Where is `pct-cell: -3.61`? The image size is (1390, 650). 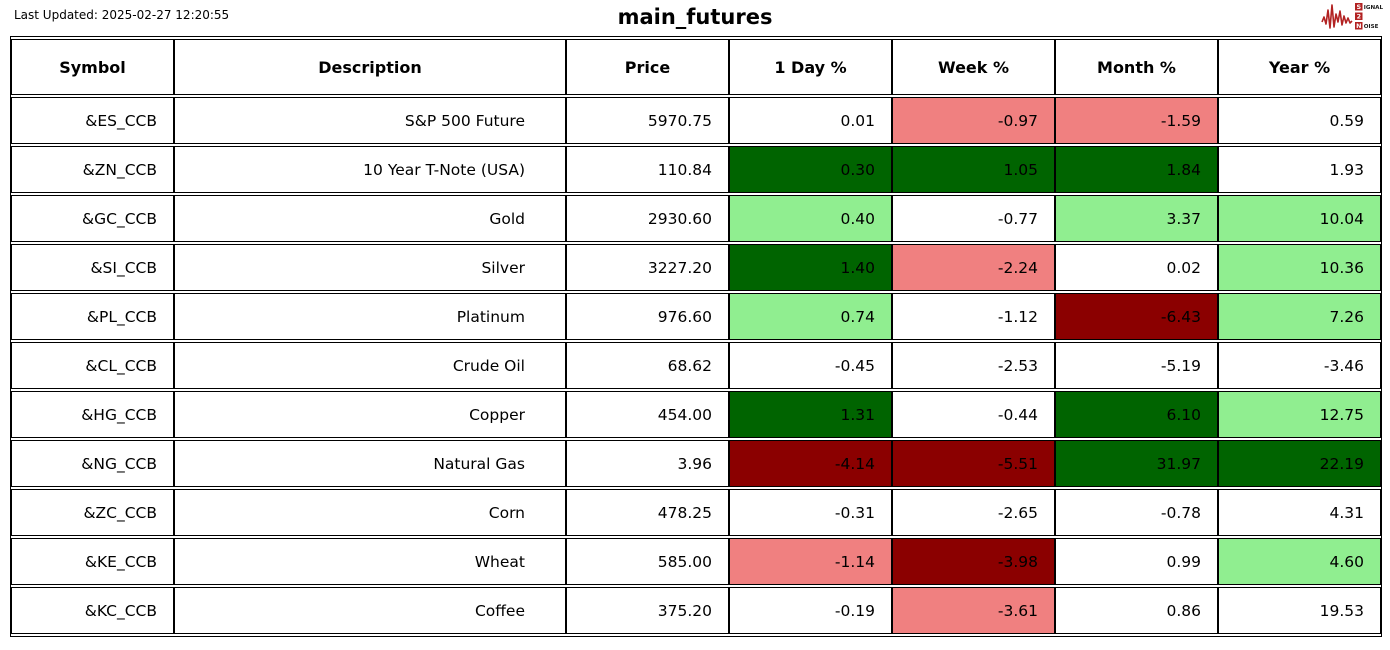 pct-cell: -3.61 is located at coordinates (973, 610).